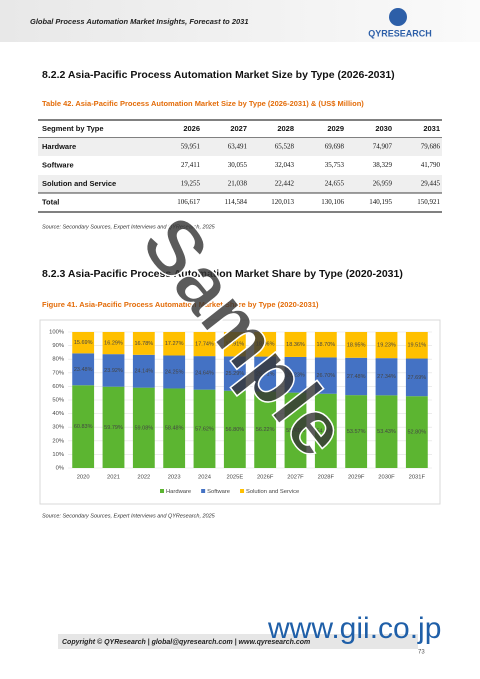 The height and width of the screenshot is (679, 480). Describe the element at coordinates (285, 128) in the screenshot. I see `column-header: 2028` at that location.